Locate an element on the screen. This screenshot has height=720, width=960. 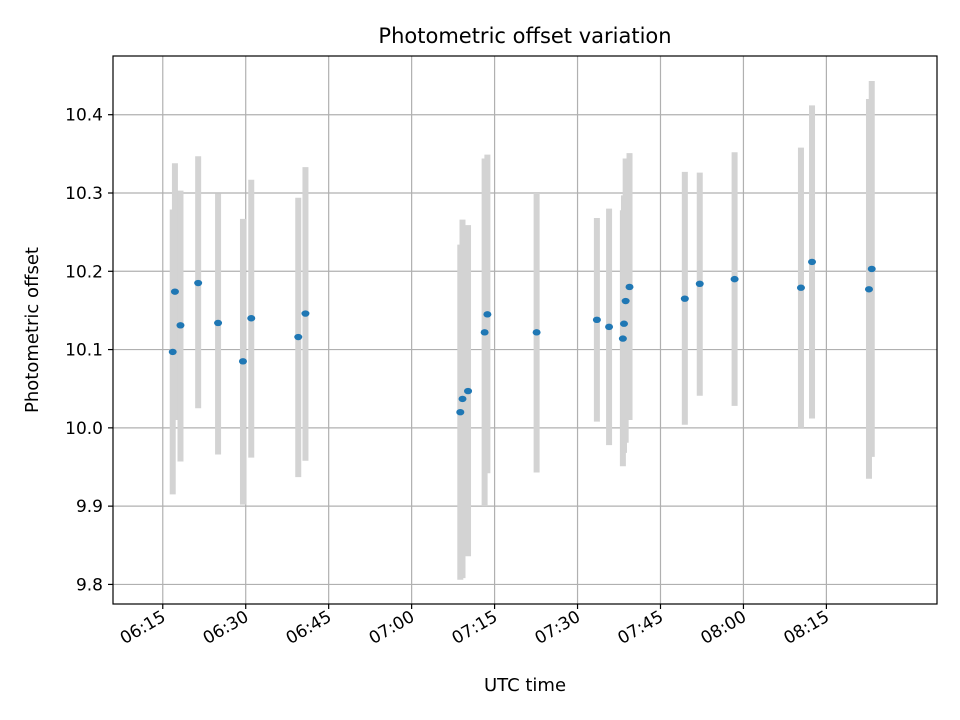
y-axis-ticks: 9.8 9.9 10.0 10.1 10.2 10.3 10.4 is located at coordinates (89, 350).